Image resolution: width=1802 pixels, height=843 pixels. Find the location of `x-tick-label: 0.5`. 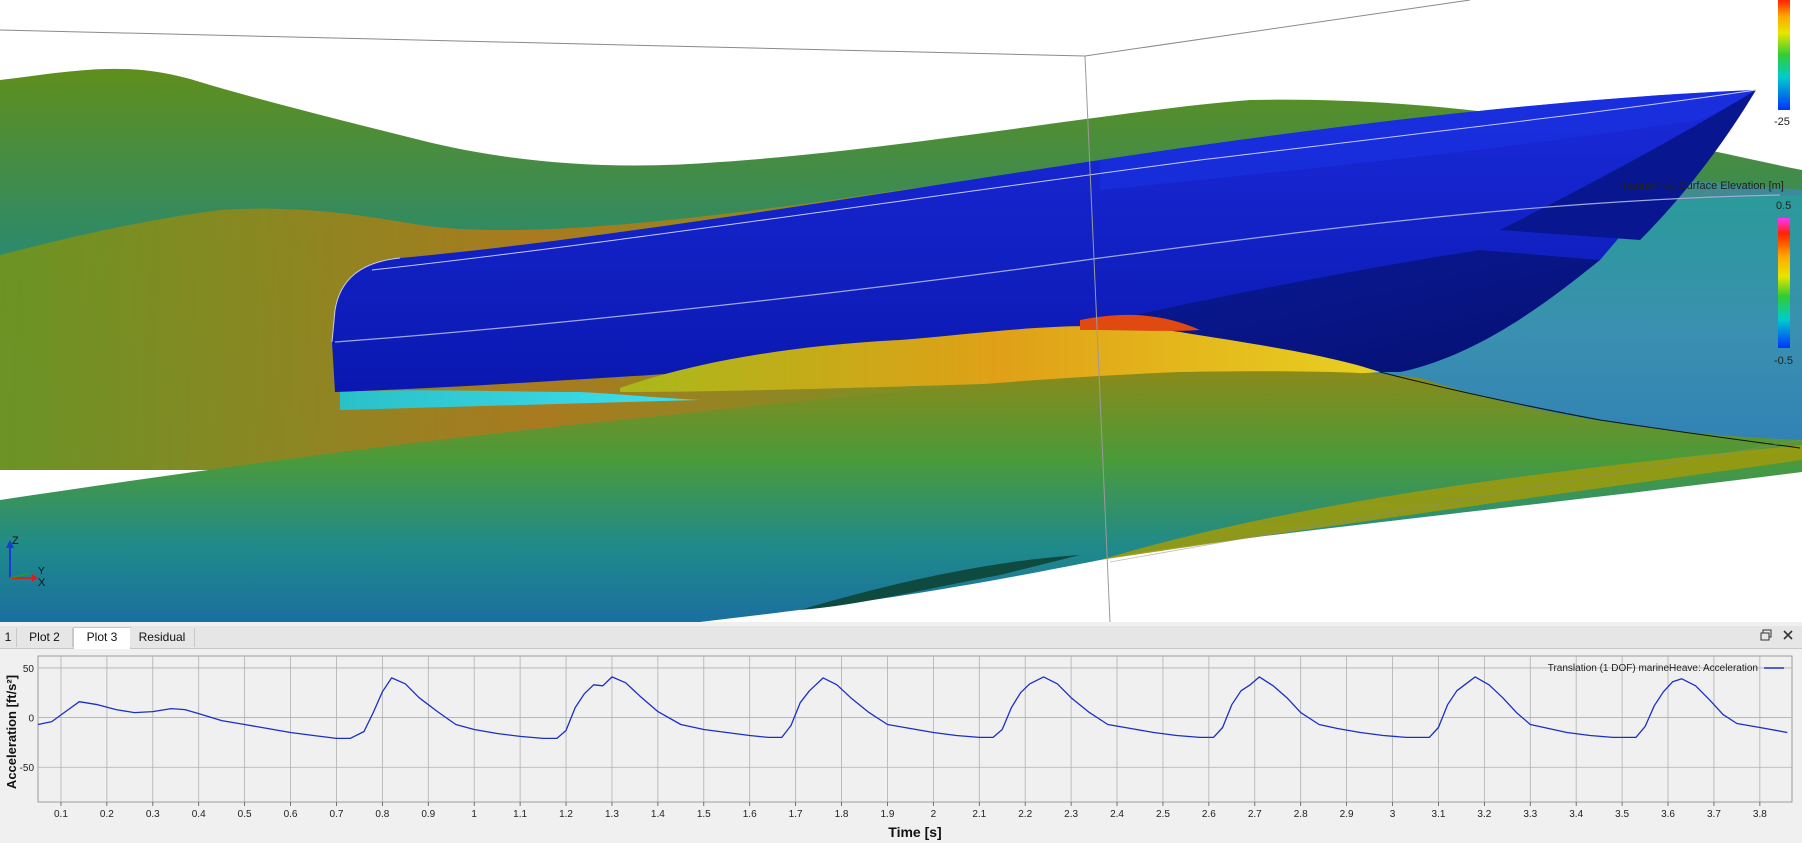

x-tick-label: 0.5 is located at coordinates (245, 814).